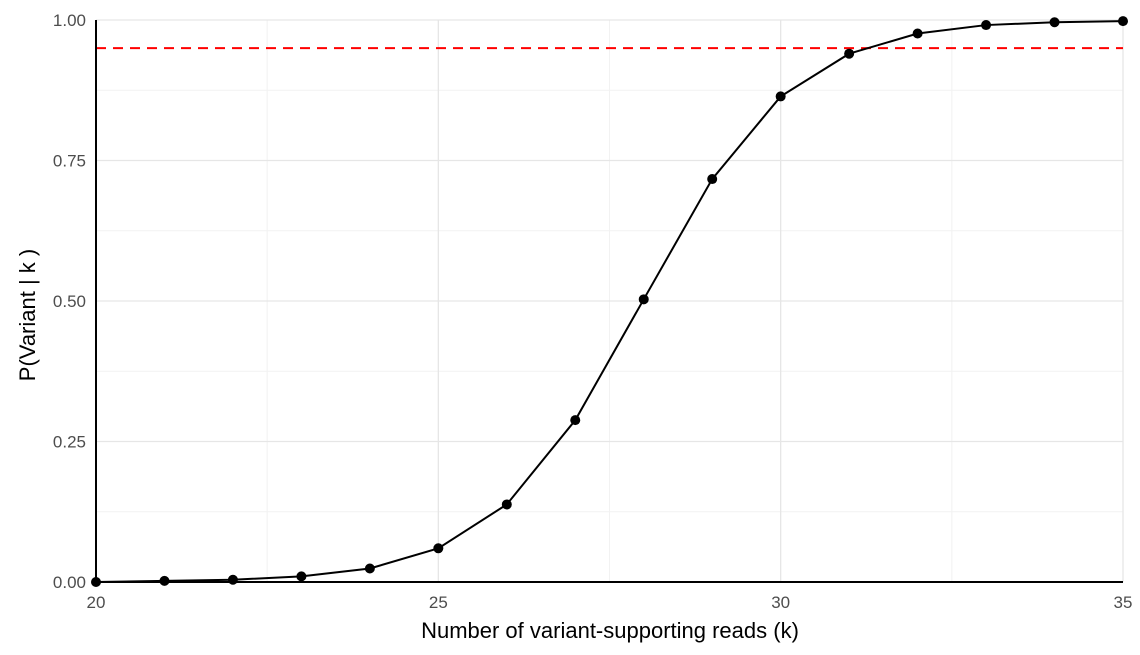 Image resolution: width=1140 pixels, height=655 pixels. I want to click on y-tick-label: 1.00, so click(69, 20).